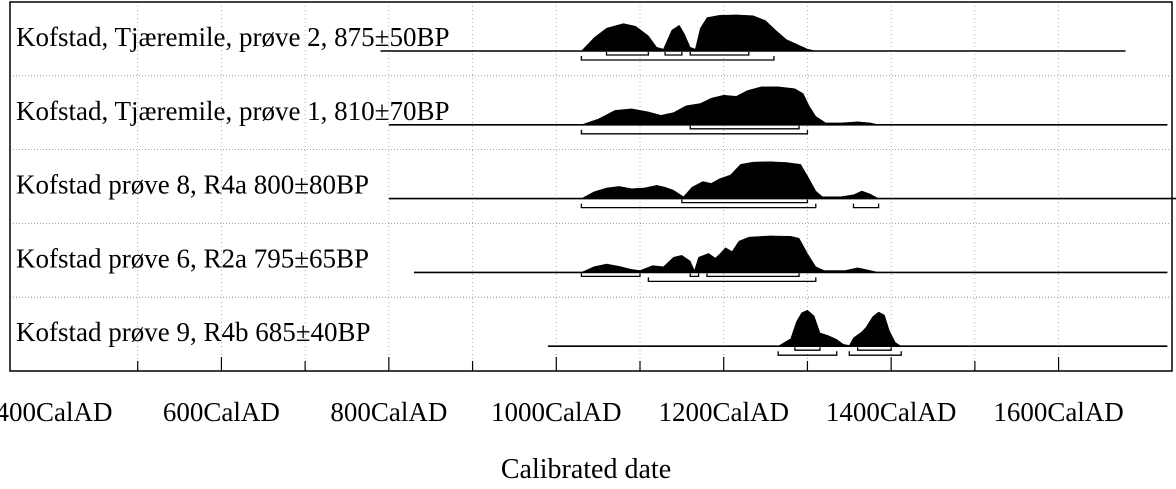  What do you see at coordinates (192, 258) in the screenshot?
I see `sample-label: Kofstad prøve 6, R2a 795±65BP` at bounding box center [192, 258].